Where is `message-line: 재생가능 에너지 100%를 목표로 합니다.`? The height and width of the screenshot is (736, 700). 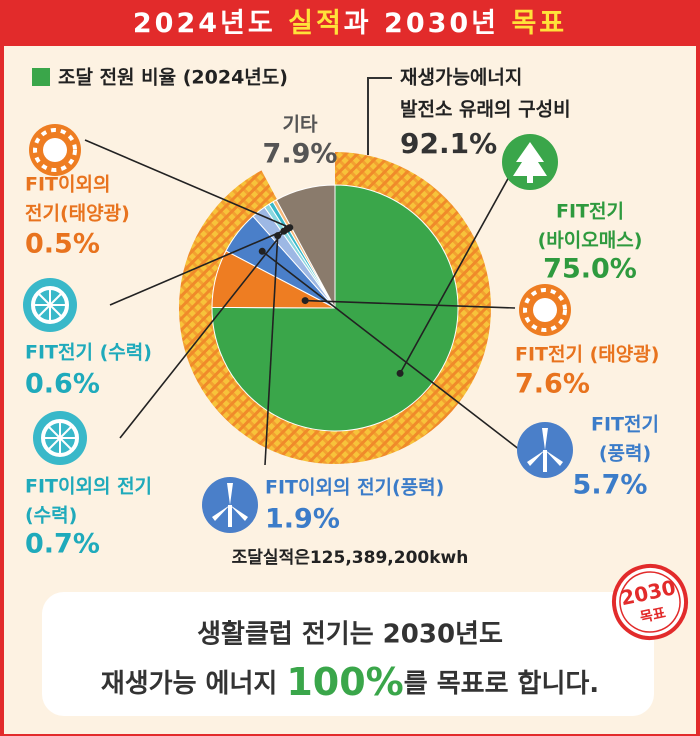 message-line: 재생가능 에너지 100%를 목표로 합니다. is located at coordinates (350, 682).